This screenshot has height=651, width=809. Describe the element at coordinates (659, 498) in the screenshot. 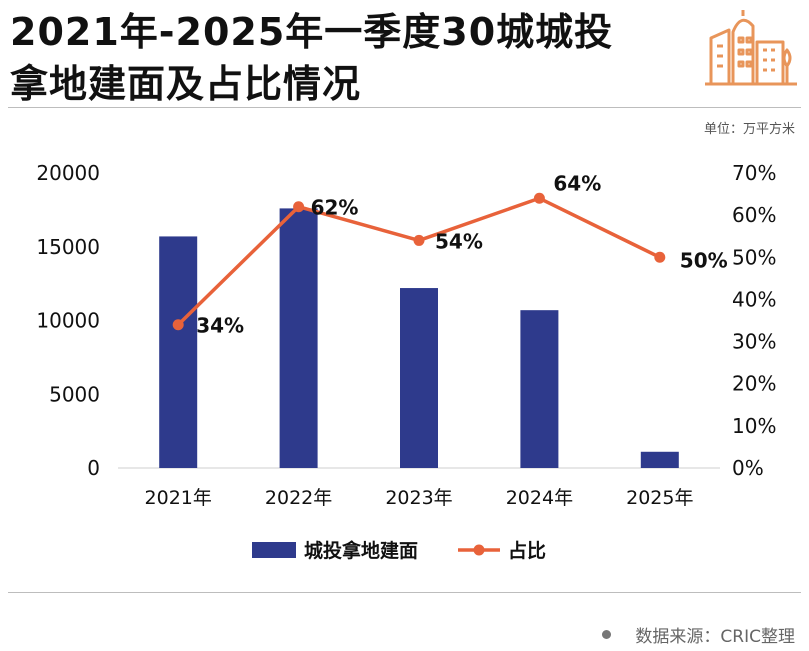

I see `x-tick-label: 2025年` at that location.